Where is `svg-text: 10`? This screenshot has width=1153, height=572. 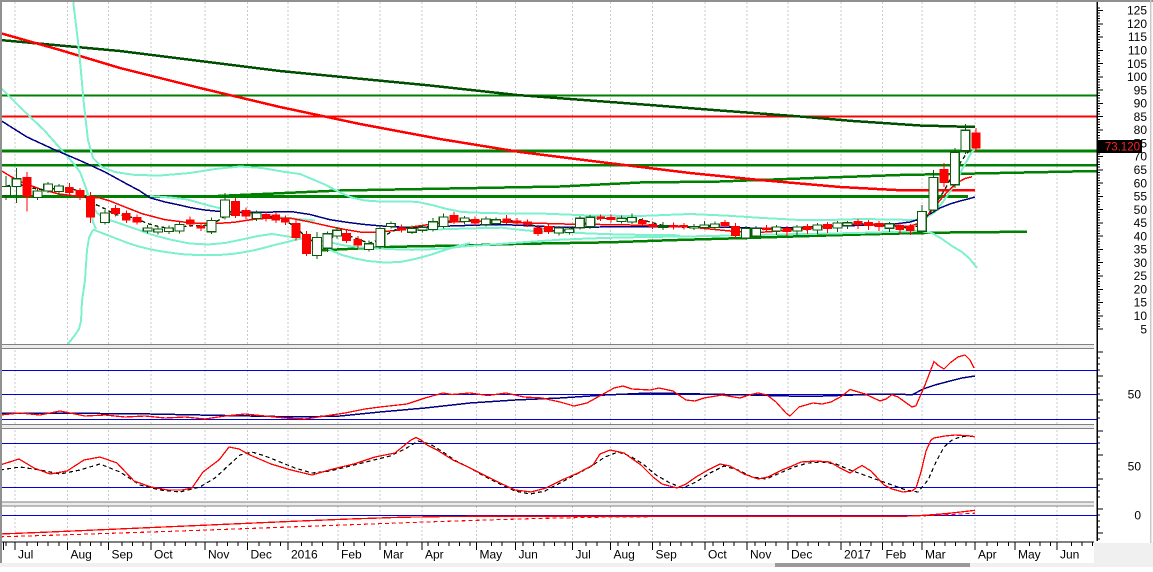 svg-text: 10 is located at coordinates (1141, 316).